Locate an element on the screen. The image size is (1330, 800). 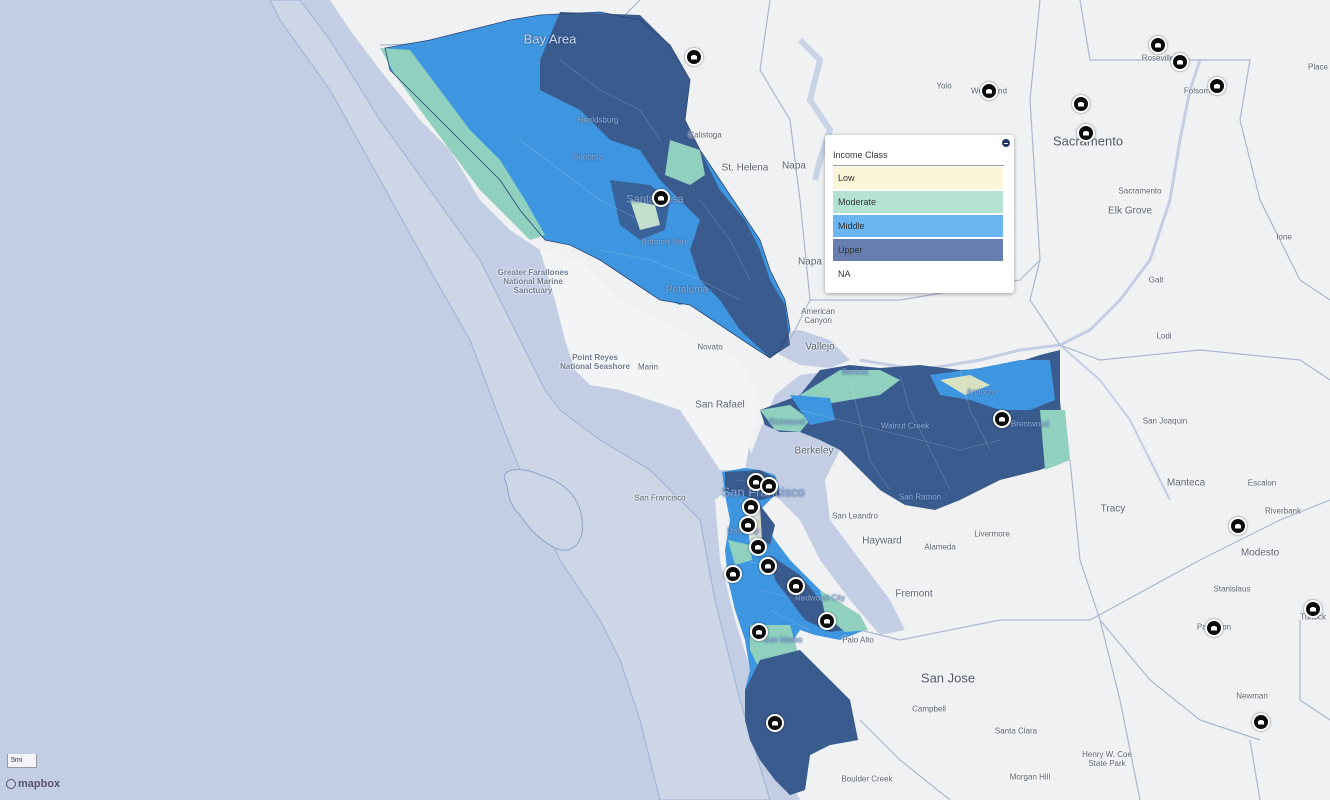
attribution-text: mapbox is located at coordinates (39, 784).